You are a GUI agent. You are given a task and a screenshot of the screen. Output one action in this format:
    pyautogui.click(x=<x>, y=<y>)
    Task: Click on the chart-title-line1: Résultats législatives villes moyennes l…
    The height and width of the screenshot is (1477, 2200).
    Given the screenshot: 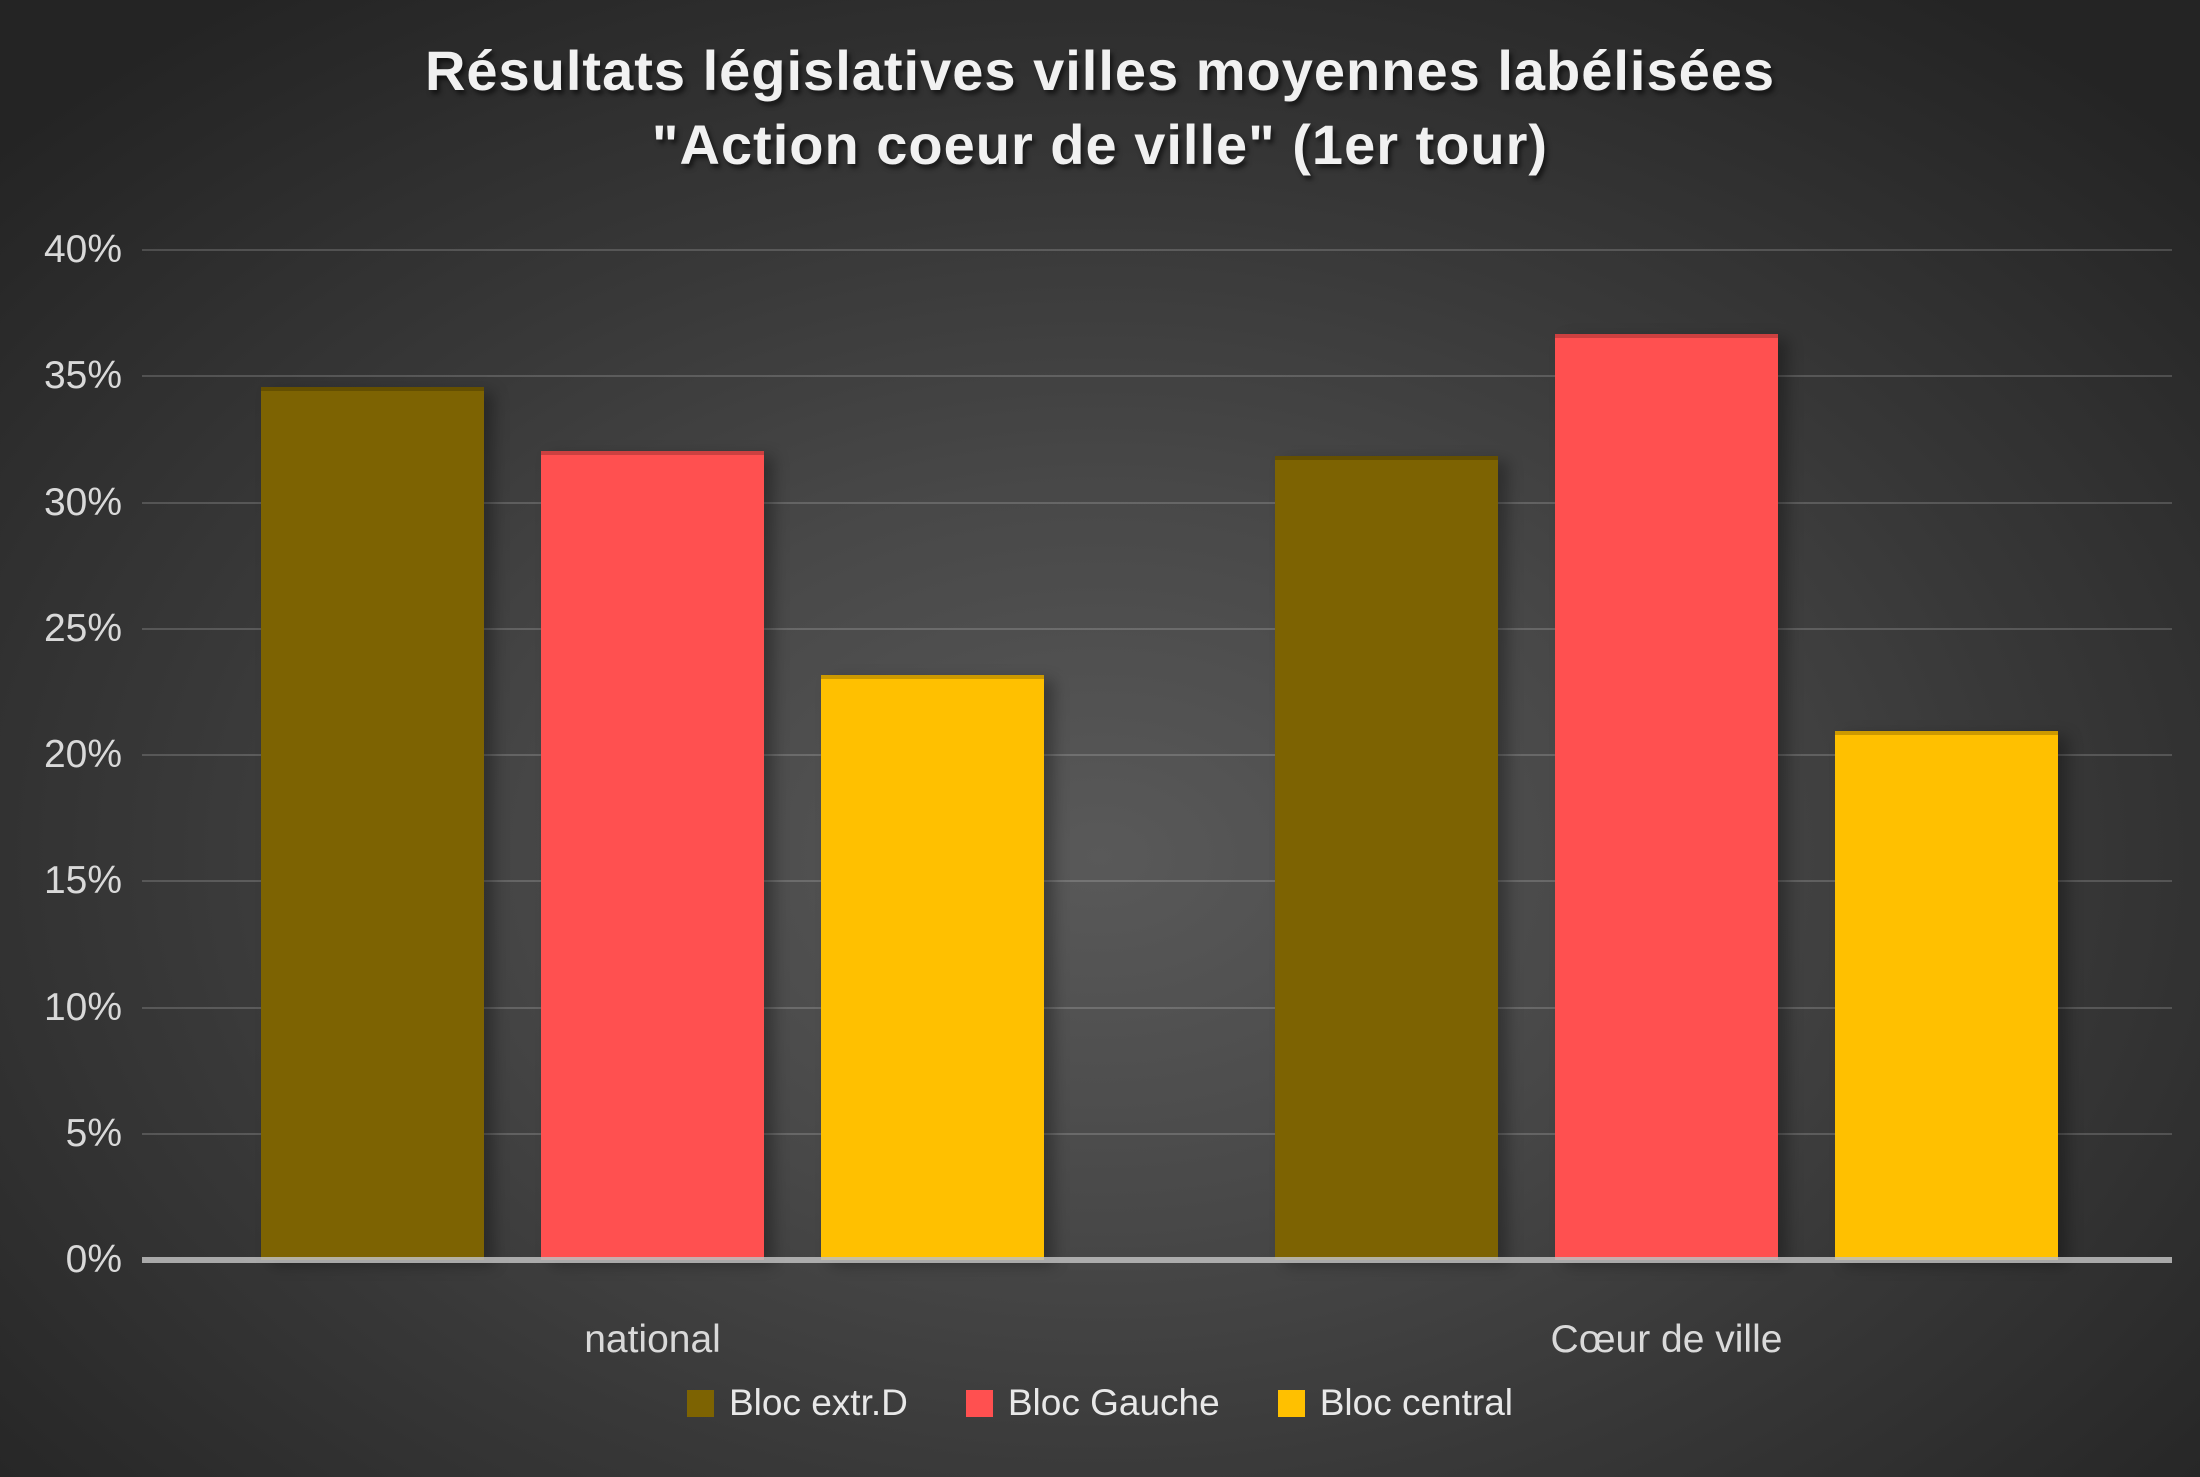 What is the action you would take?
    pyautogui.click(x=1100, y=70)
    